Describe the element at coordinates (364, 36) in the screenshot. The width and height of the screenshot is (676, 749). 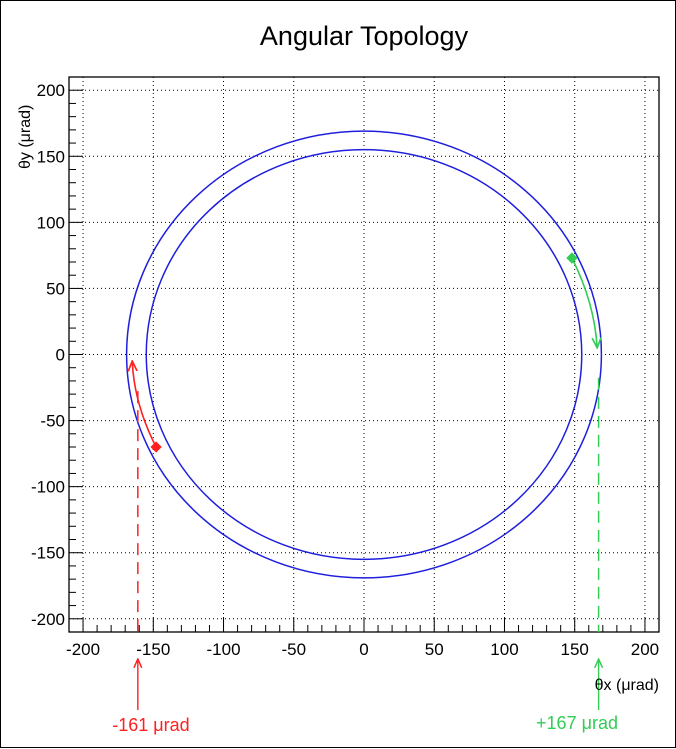
I see `chart-title: Angular Topology` at that location.